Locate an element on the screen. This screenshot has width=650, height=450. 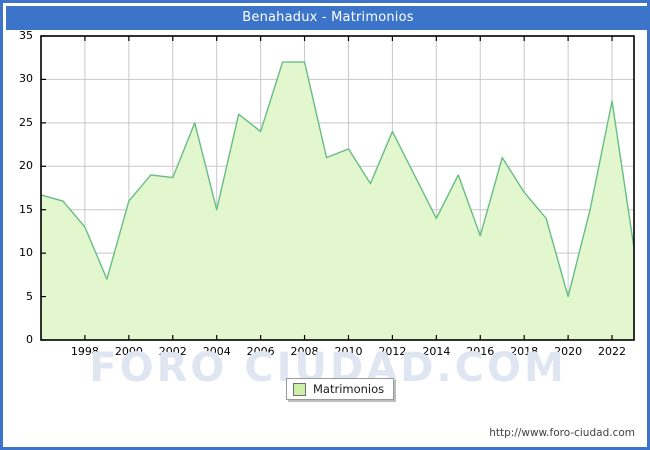
y-axis-tick-label: 20 is located at coordinates (26, 166).